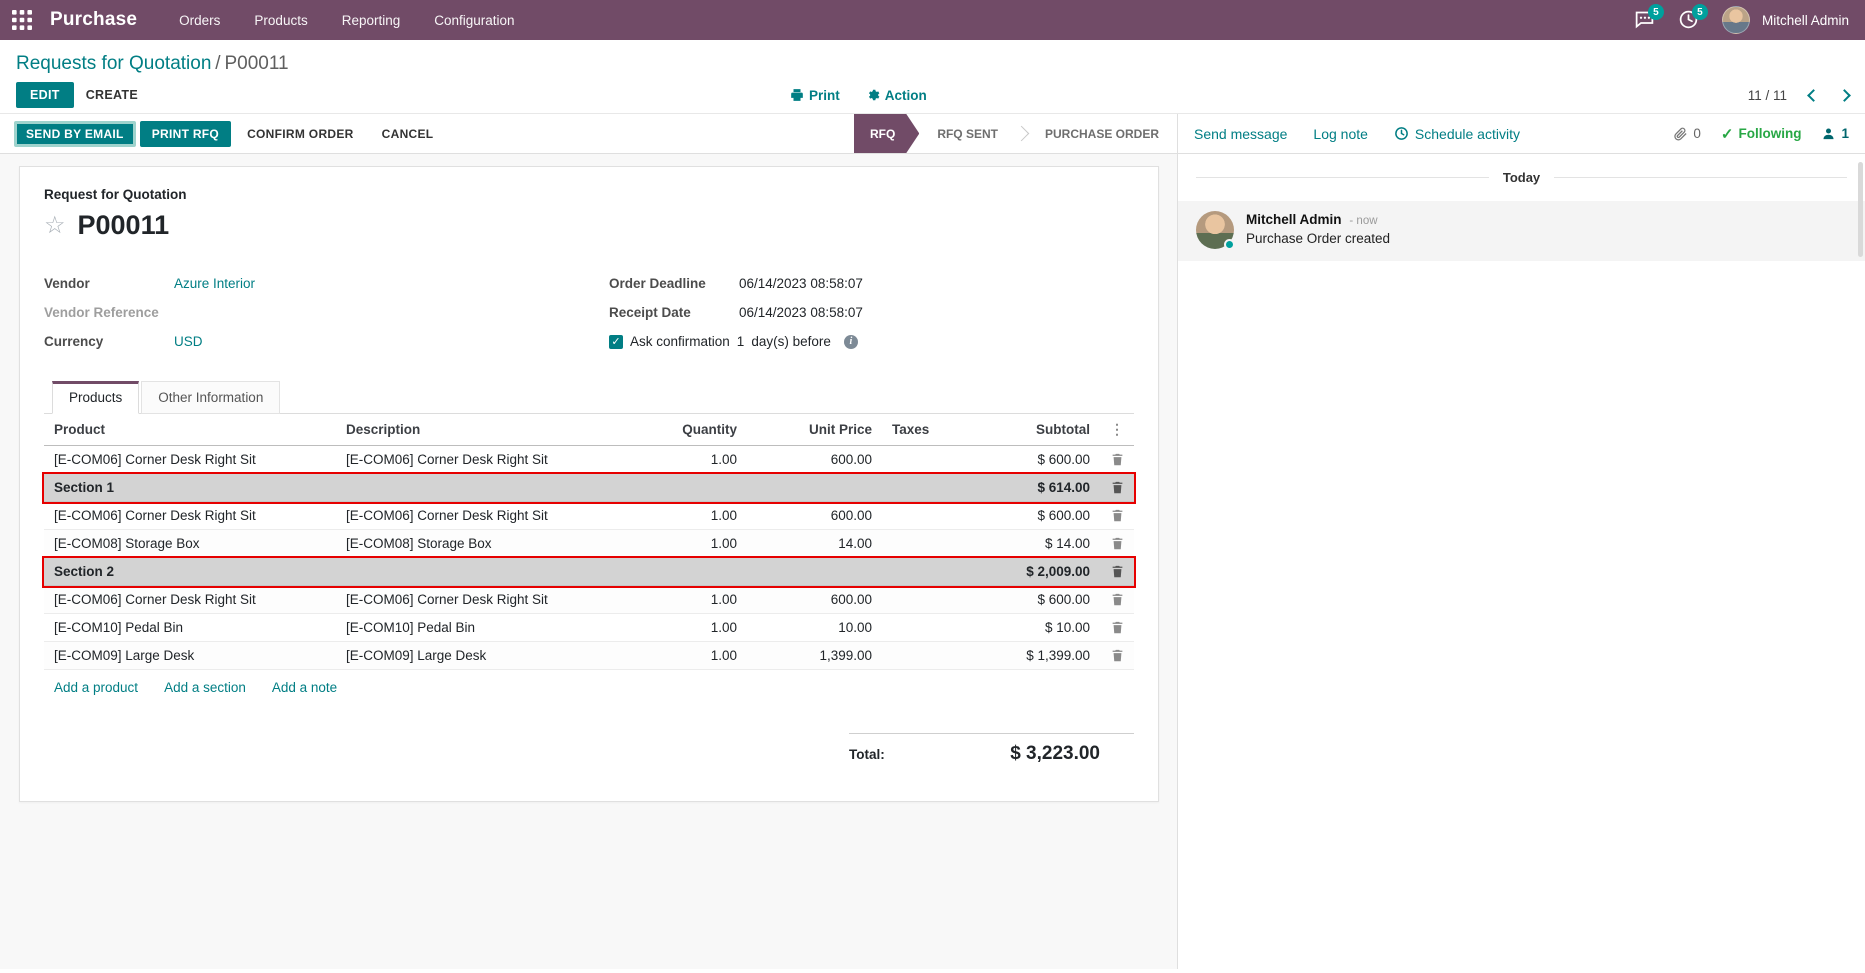  What do you see at coordinates (1835, 133) in the screenshot?
I see `followers-button: 1` at bounding box center [1835, 133].